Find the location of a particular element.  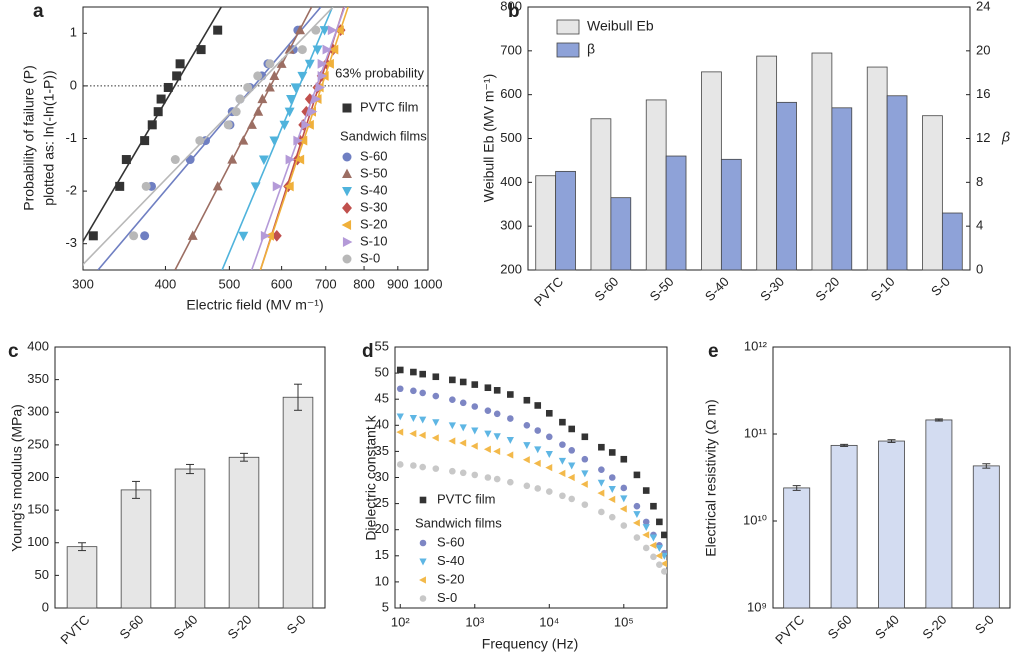

legend-swatch is located at coordinates (568, 27).